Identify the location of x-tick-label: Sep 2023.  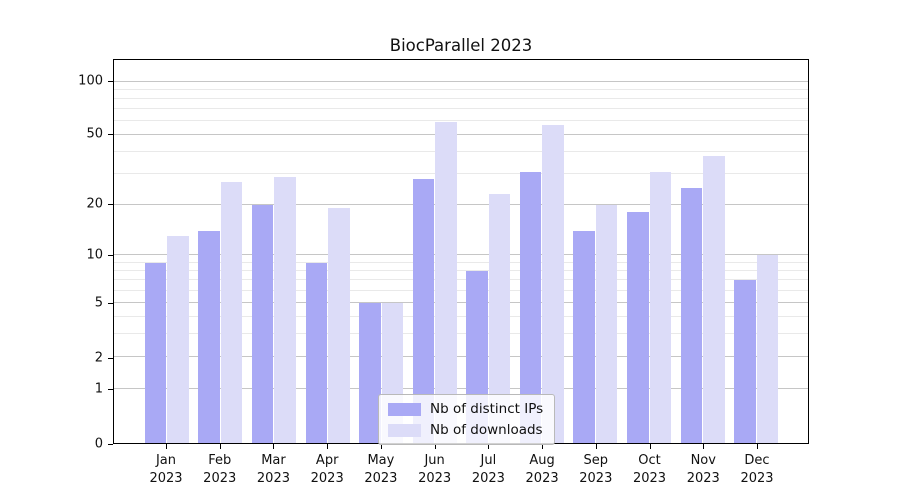
(596, 469).